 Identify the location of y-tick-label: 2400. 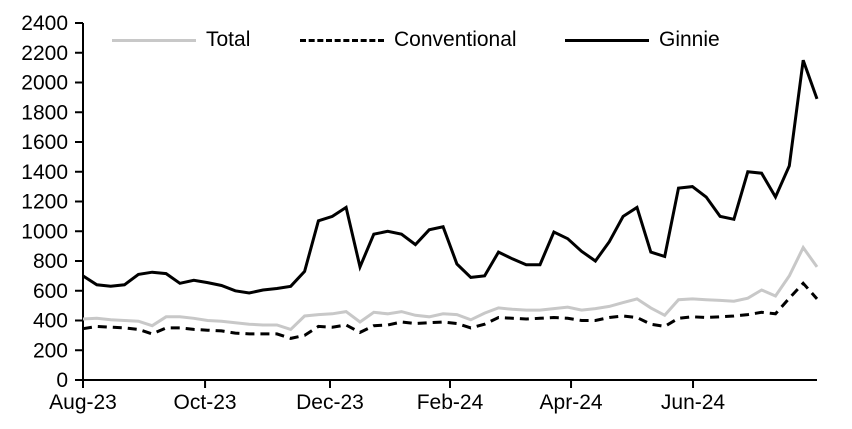
(44, 23).